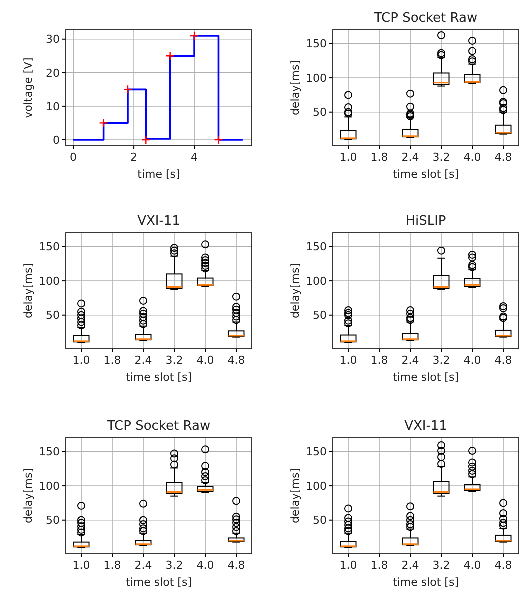 This screenshot has width=526, height=592. What do you see at coordinates (159, 174) in the screenshot?
I see `x-axis-title: time [s]` at bounding box center [159, 174].